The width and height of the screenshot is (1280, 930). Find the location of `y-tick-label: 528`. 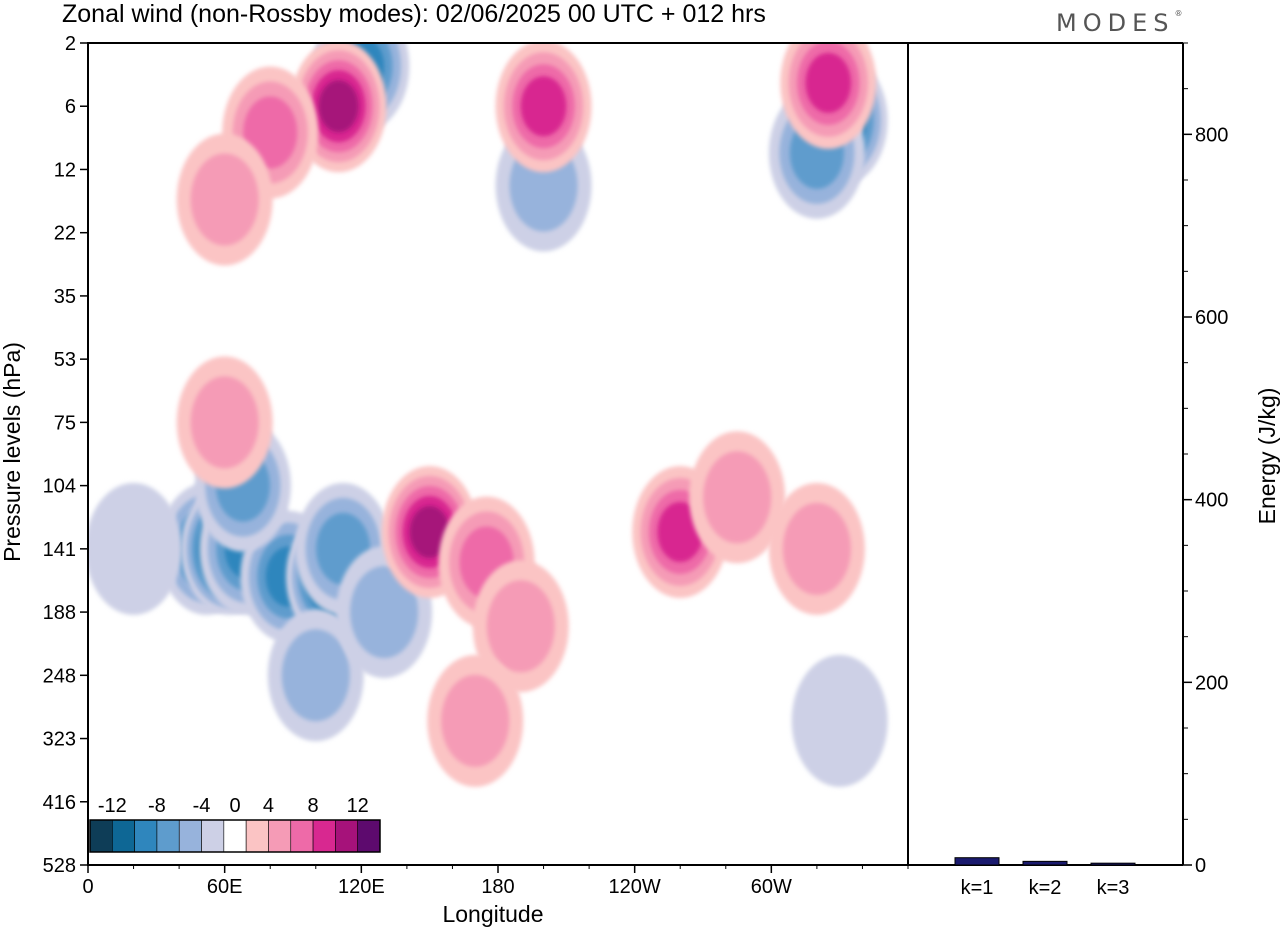

y-tick-label: 528 is located at coordinates (59, 866).